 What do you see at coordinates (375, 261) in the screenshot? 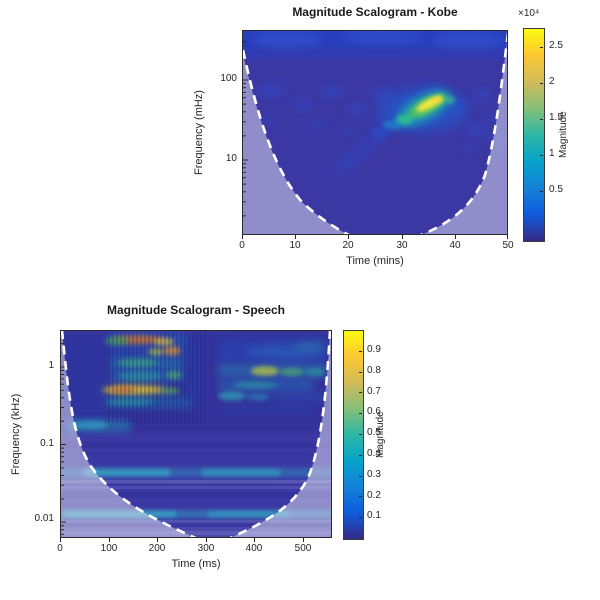
I see `kobe-x-axis-label: Time (mins)` at bounding box center [375, 261].